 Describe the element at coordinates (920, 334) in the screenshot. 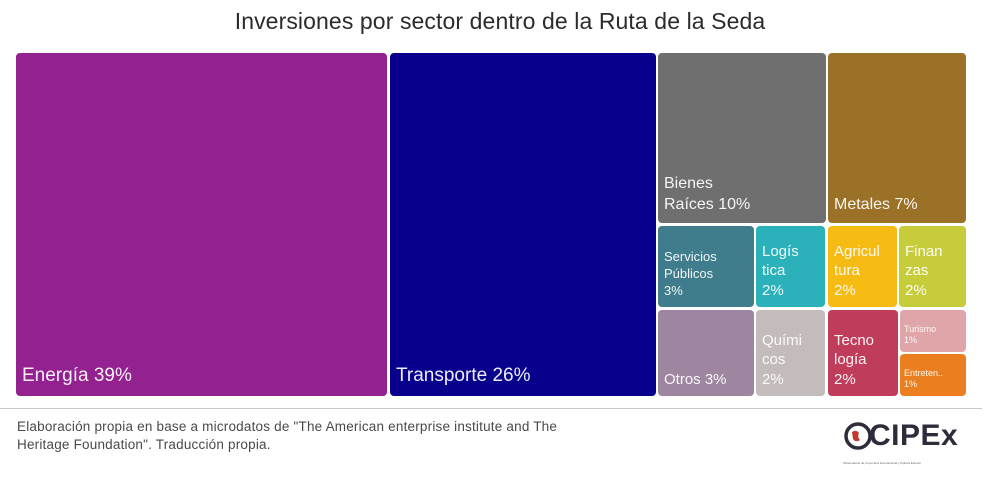

I see `treemap-tile-label: Turismo 1%` at that location.